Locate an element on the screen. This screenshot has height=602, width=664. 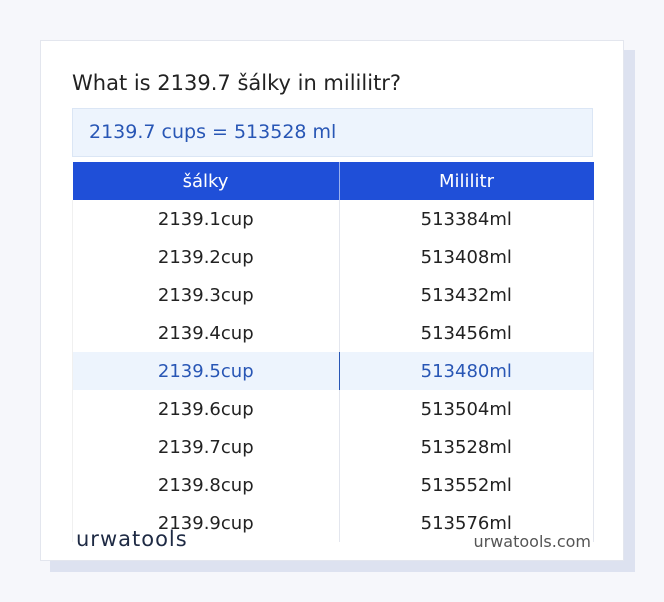
table-cell: 513456ml is located at coordinates (467, 333).